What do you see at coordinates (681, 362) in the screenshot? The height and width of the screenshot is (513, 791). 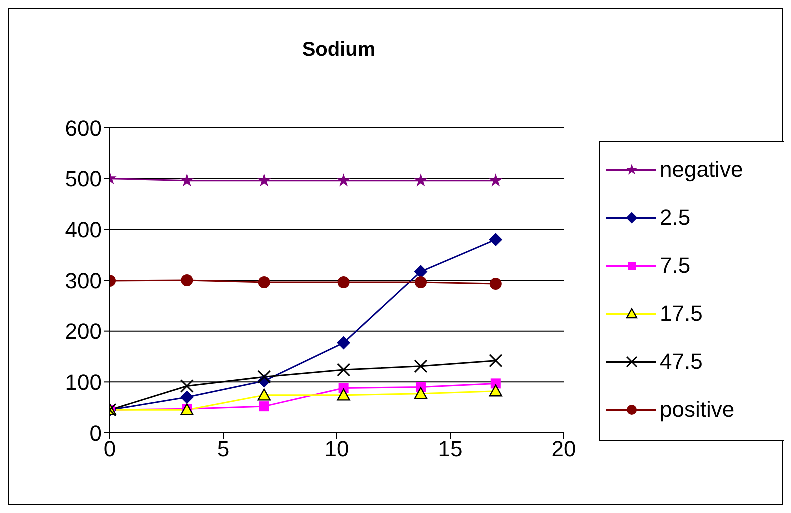 I see `legend-label: 47.5` at bounding box center [681, 362].